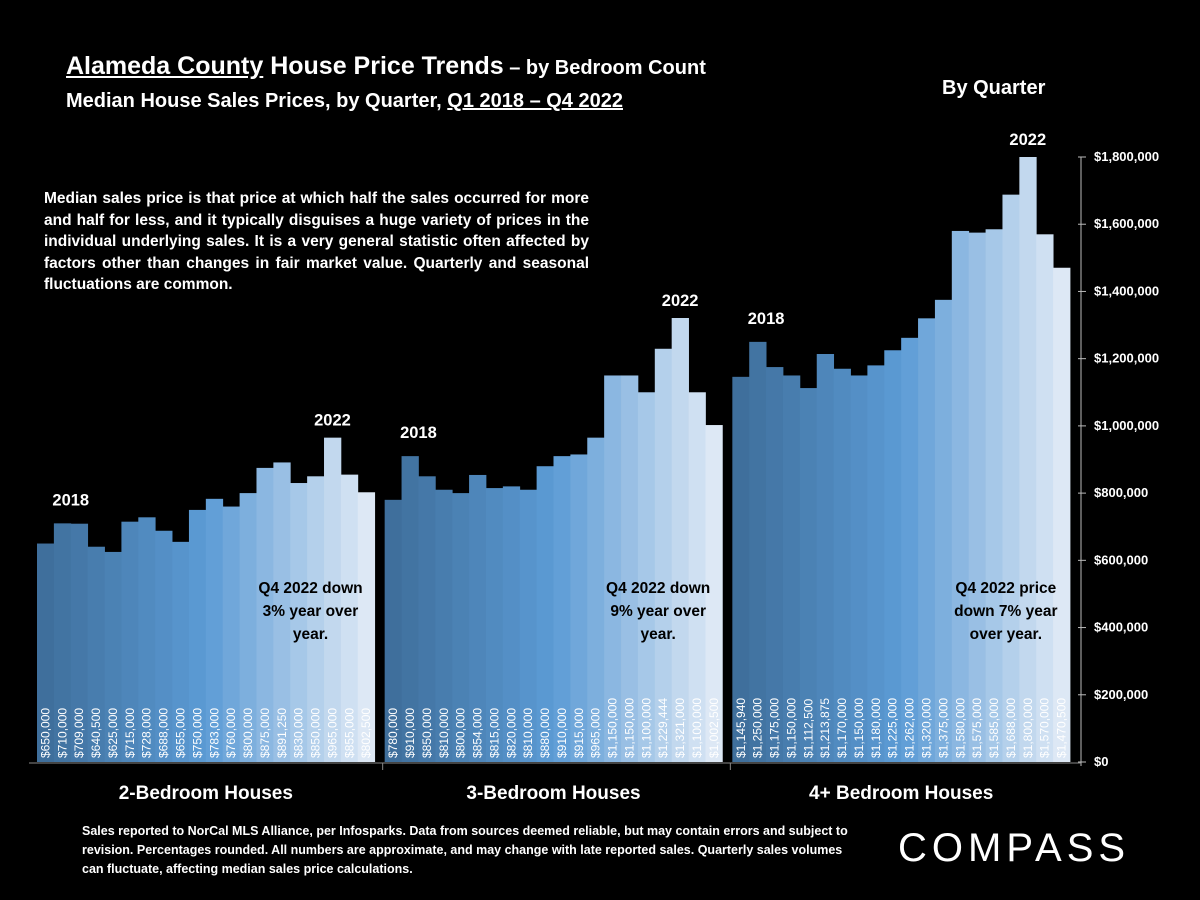 This screenshot has height=900, width=1200. I want to click on annotation-line: over year., so click(1006, 634).